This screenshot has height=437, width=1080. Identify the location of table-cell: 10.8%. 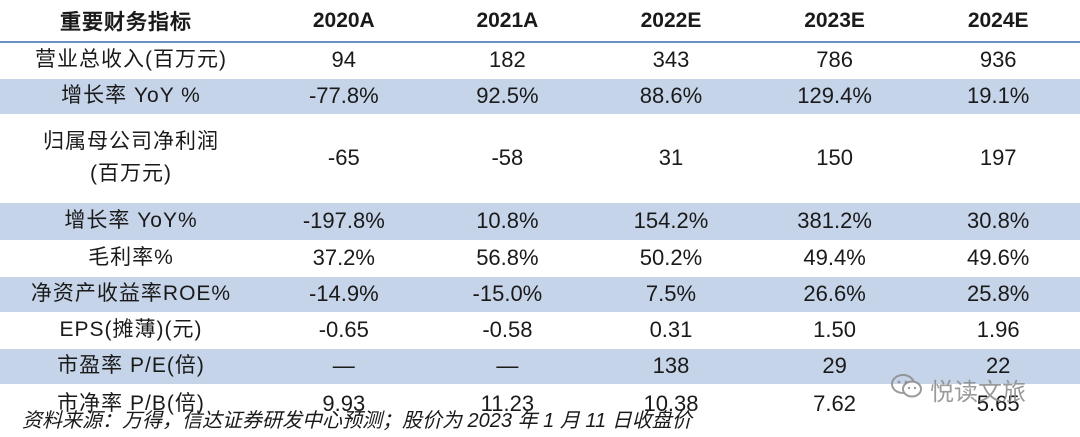
(507, 221).